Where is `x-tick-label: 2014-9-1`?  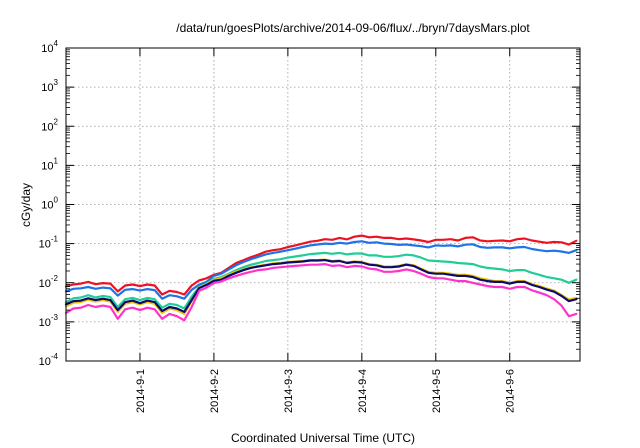 x-tick-label: 2014-9-1 is located at coordinates (141, 391).